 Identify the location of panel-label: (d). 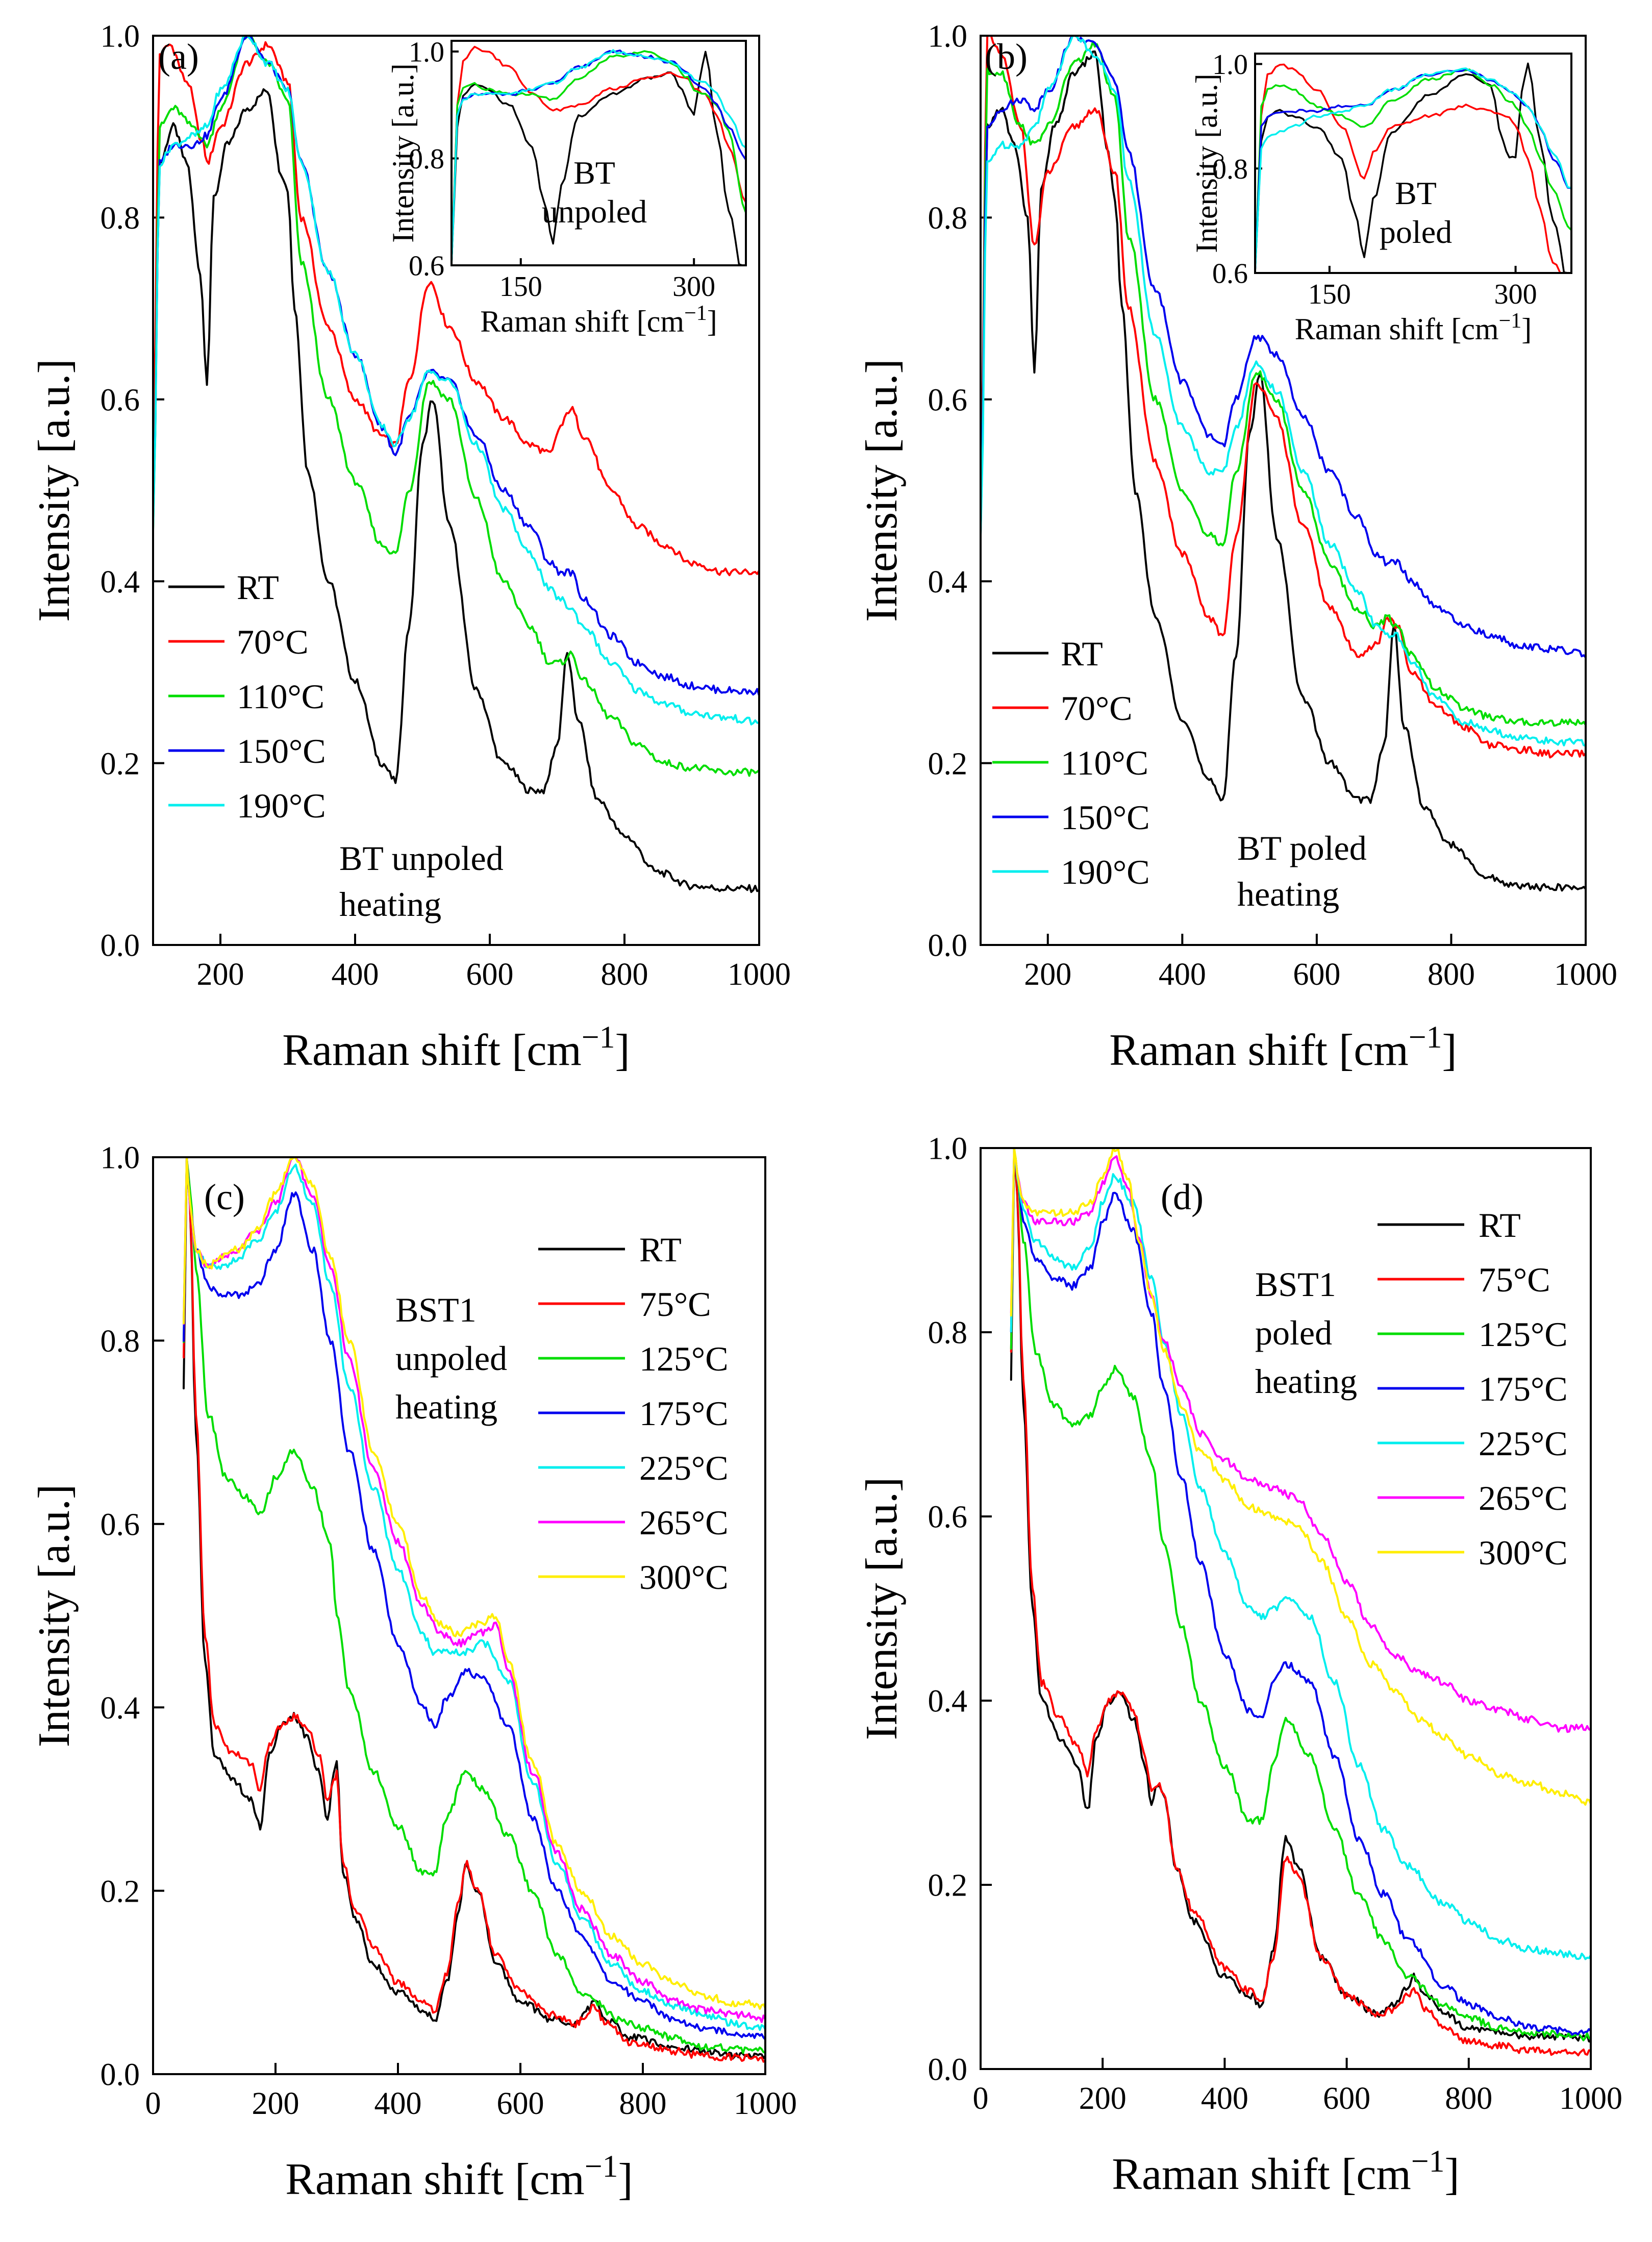
(1182, 1197).